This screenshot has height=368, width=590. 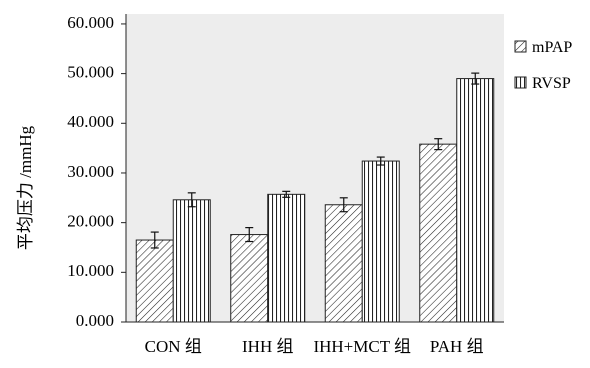 I want to click on x-tick-label: CON 组, so click(x=173, y=346).